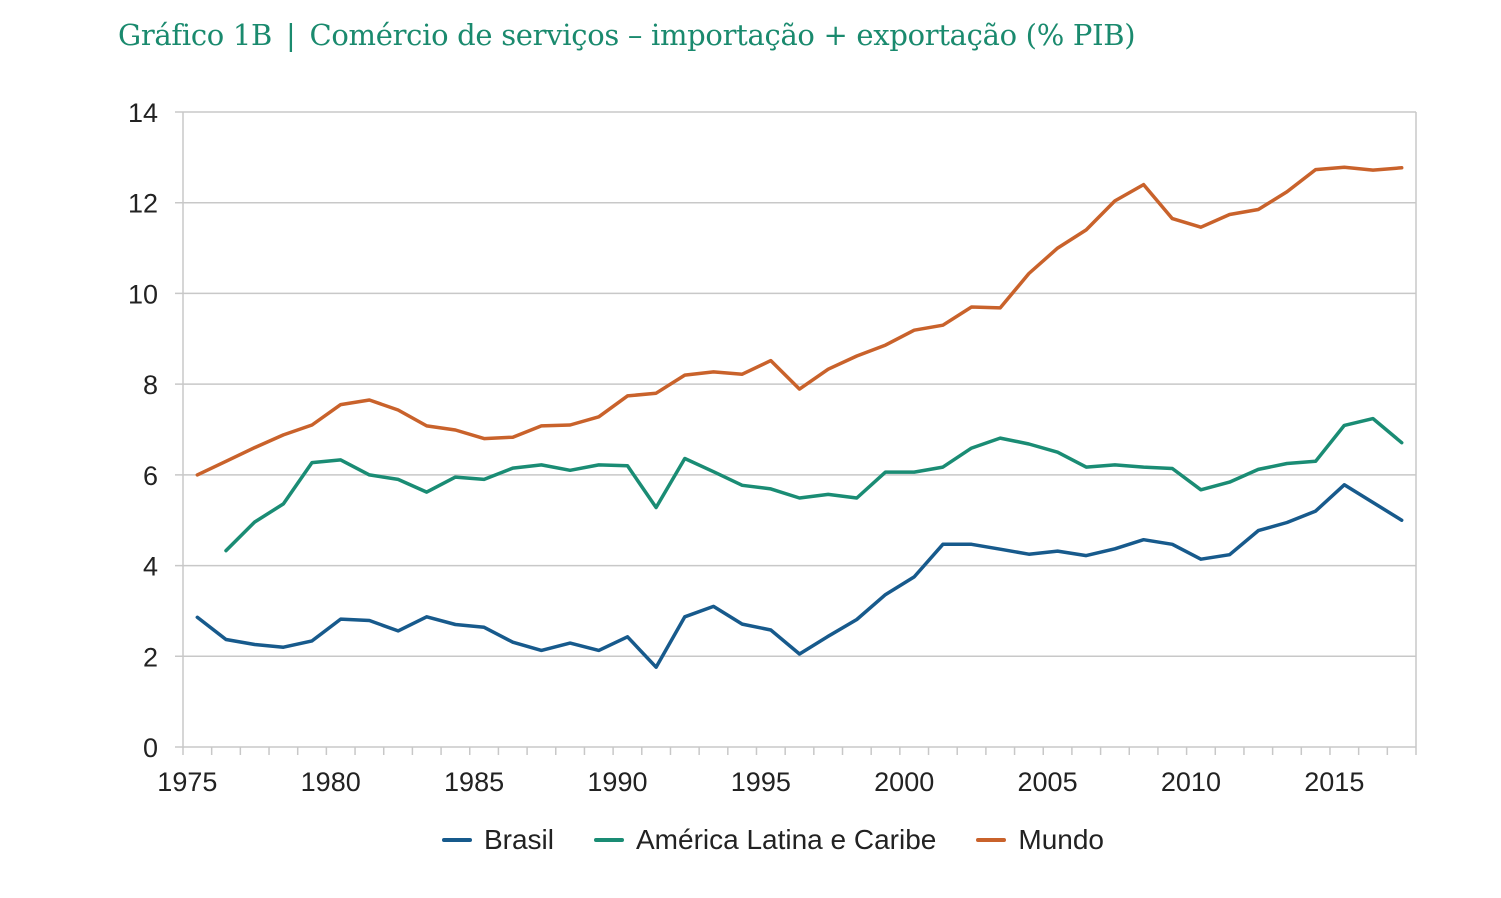  What do you see at coordinates (1334, 782) in the screenshot?
I see `x-tick-label: 2015` at bounding box center [1334, 782].